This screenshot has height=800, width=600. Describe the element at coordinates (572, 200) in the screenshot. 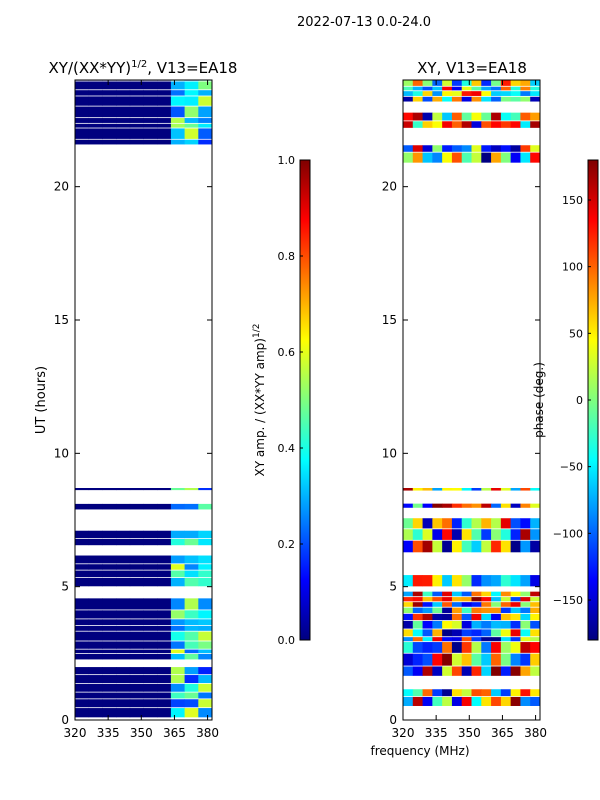

I see `colorbar-tick-label: 150` at that location.